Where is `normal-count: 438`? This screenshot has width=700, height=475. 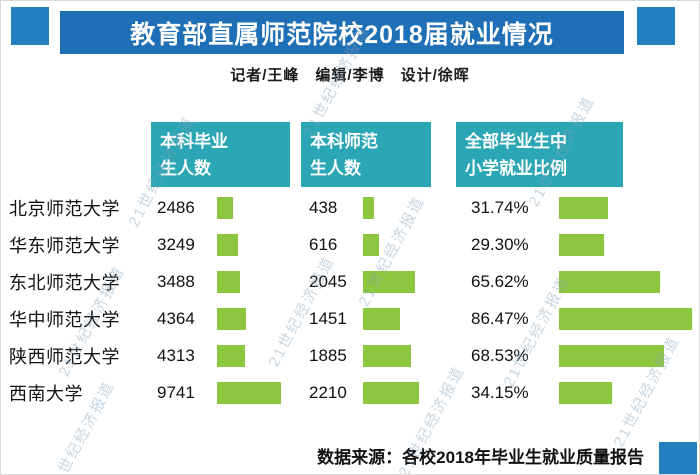
normal-count: 438 is located at coordinates (323, 207).